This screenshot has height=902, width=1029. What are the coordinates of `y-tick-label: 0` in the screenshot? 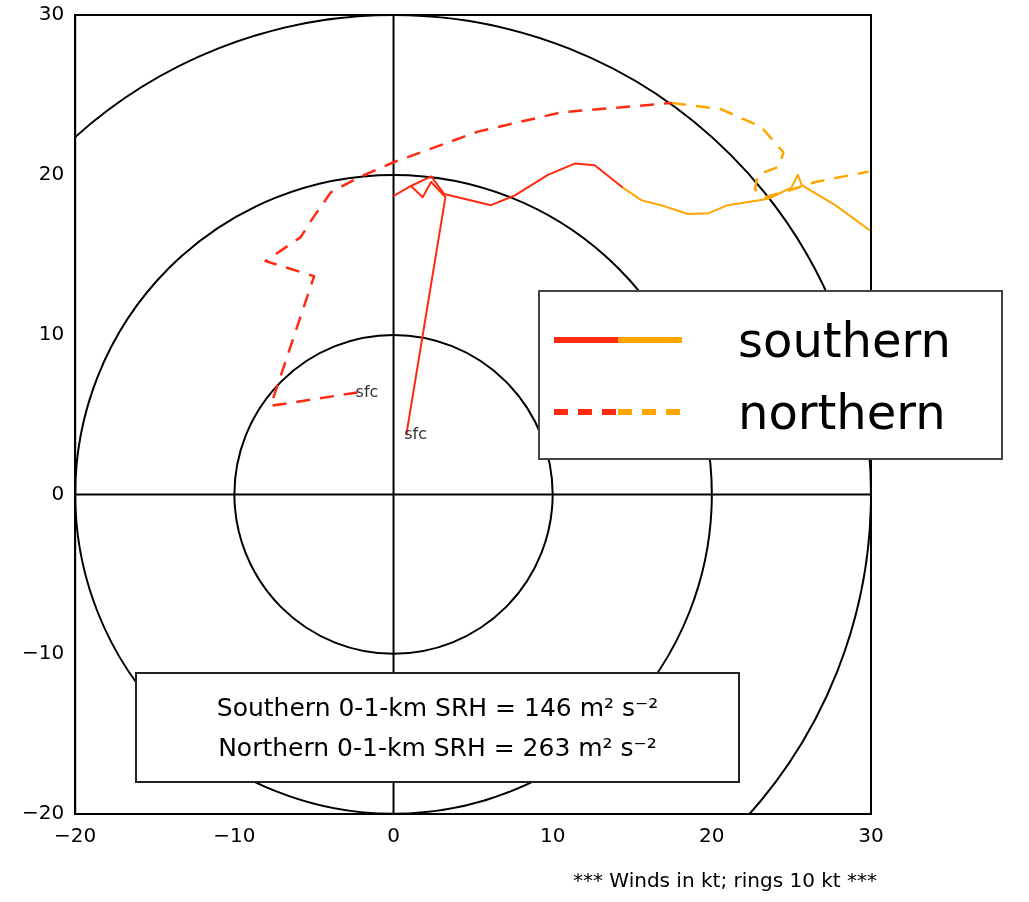 It's located at (58, 492).